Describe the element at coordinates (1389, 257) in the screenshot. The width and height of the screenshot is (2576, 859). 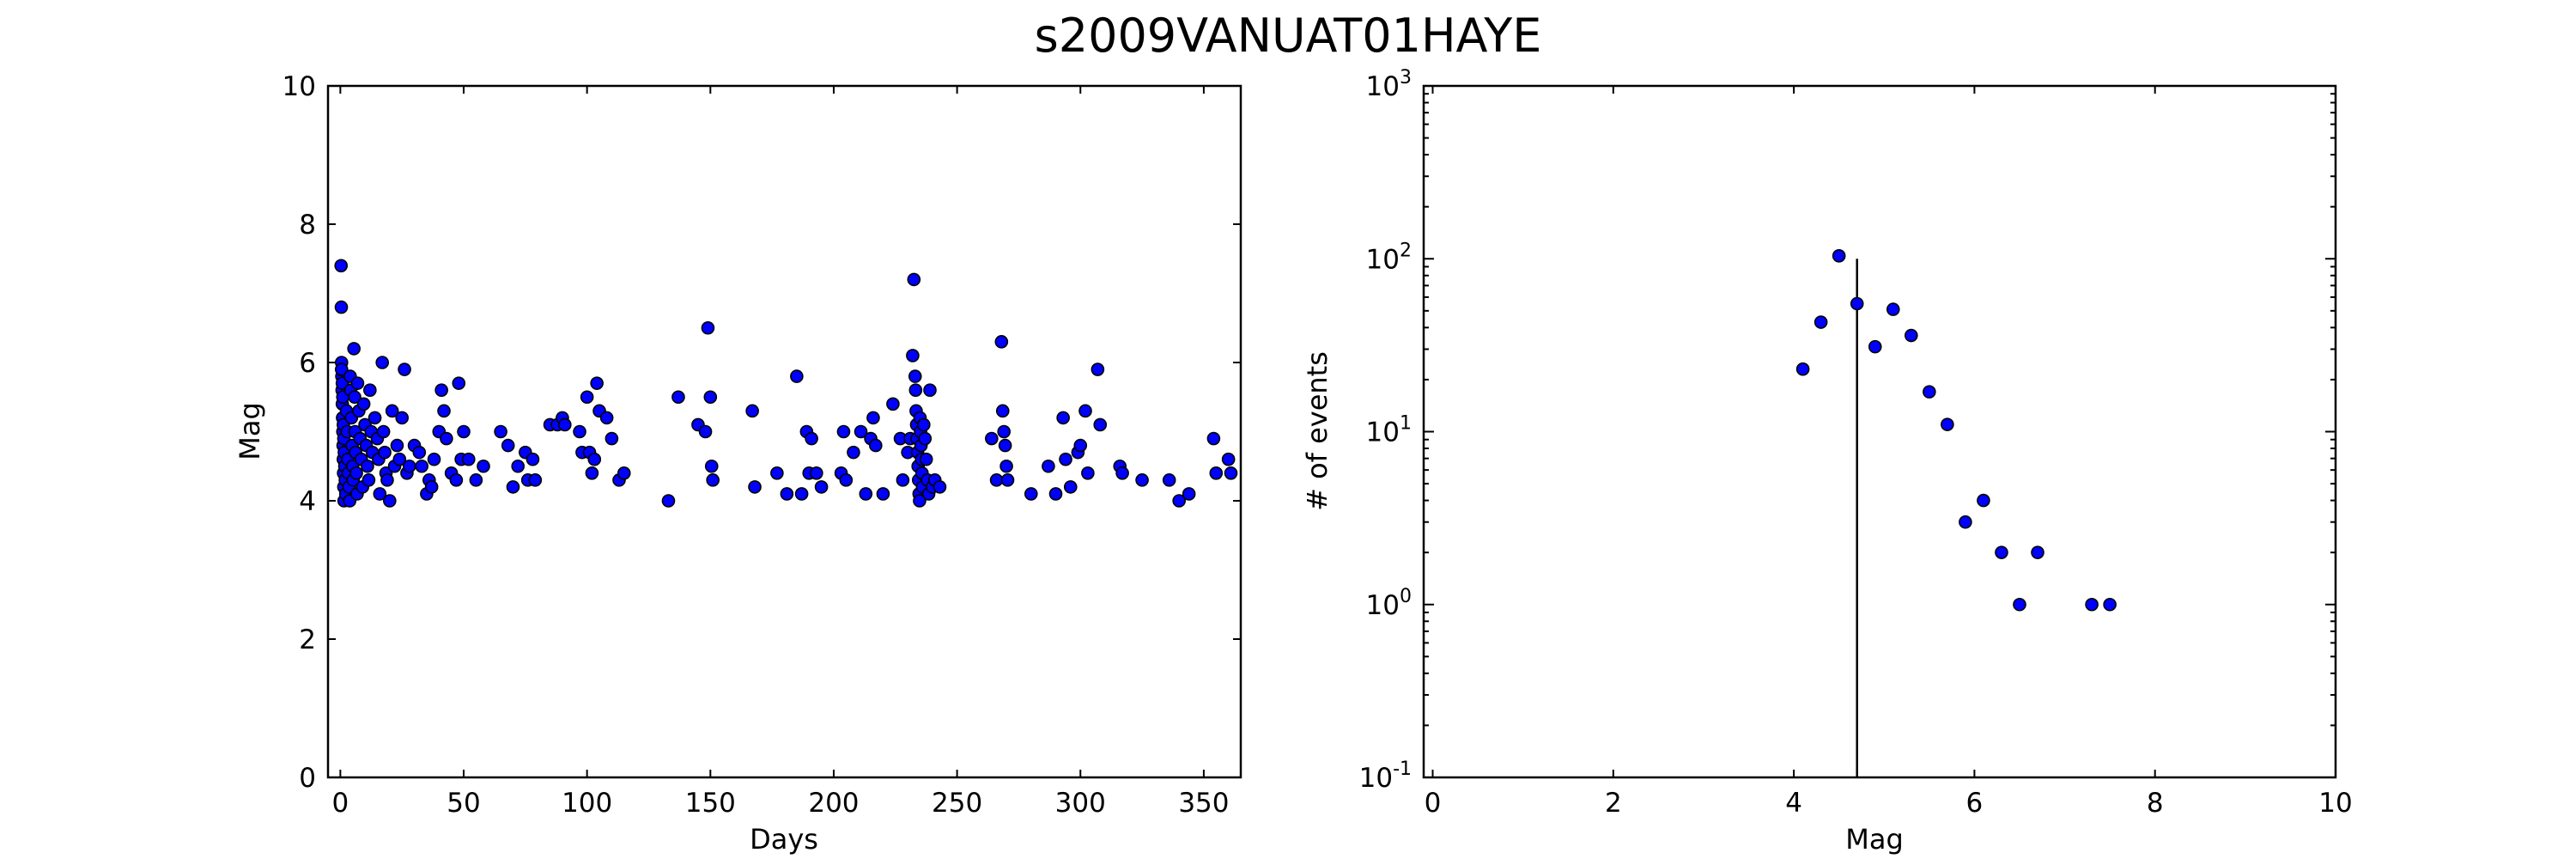
I see `y-tick-label: 10²` at that location.